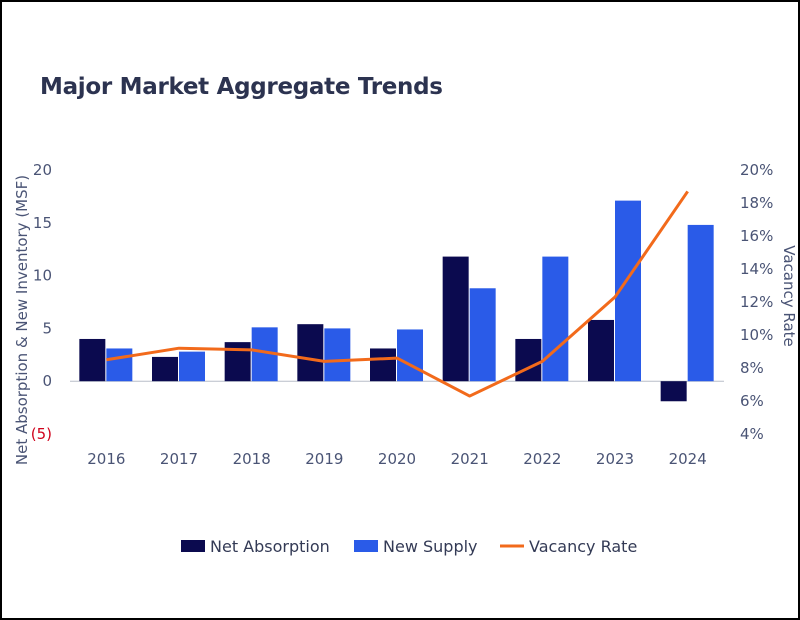 Image resolution: width=800 pixels, height=620 pixels. Describe the element at coordinates (752, 401) in the screenshot. I see `right-axis-tick-label: 6%` at that location.